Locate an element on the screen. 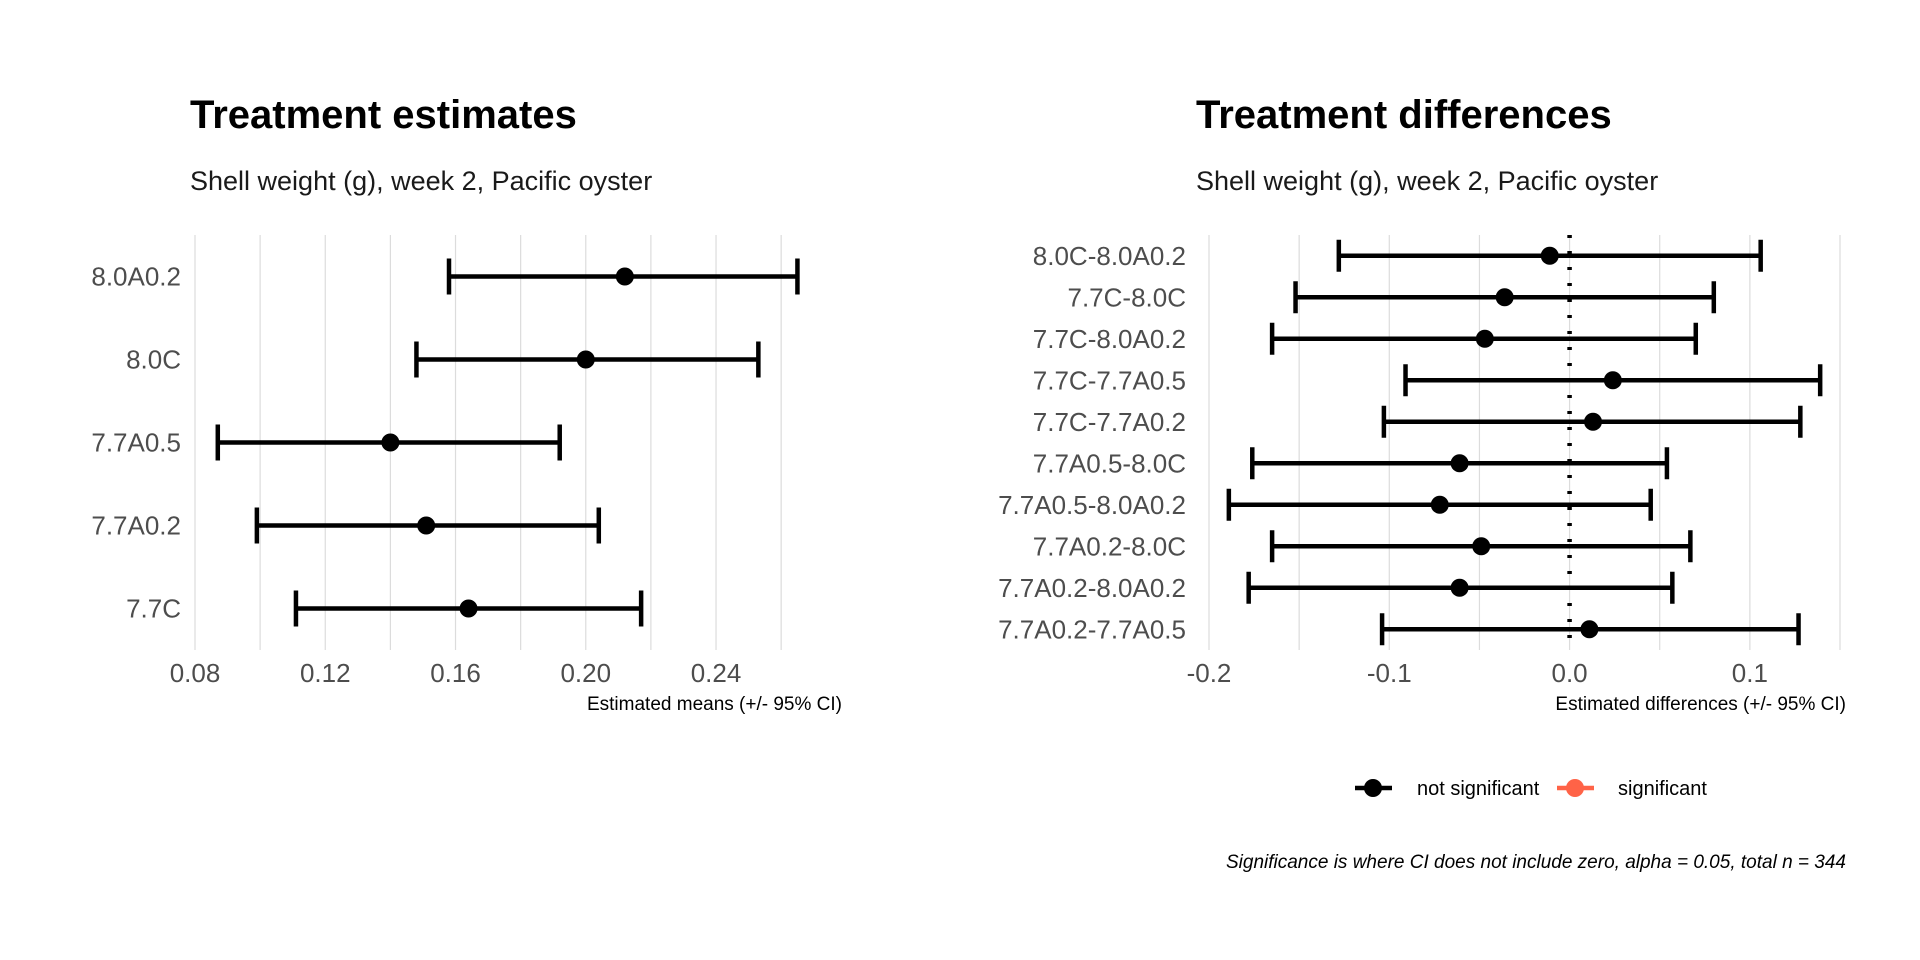  interval-7.7A0.2-8.0A0.2 is located at coordinates (1460, 587).